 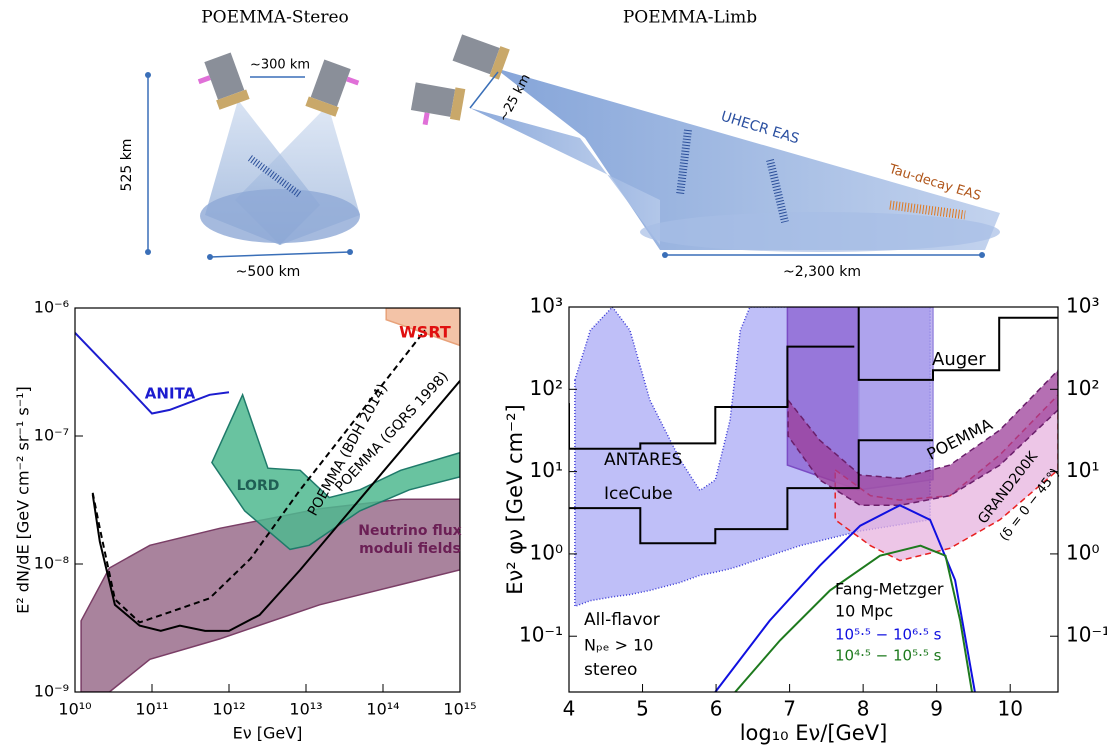 I want to click on y-tick-label: 10², so click(x=546, y=388).